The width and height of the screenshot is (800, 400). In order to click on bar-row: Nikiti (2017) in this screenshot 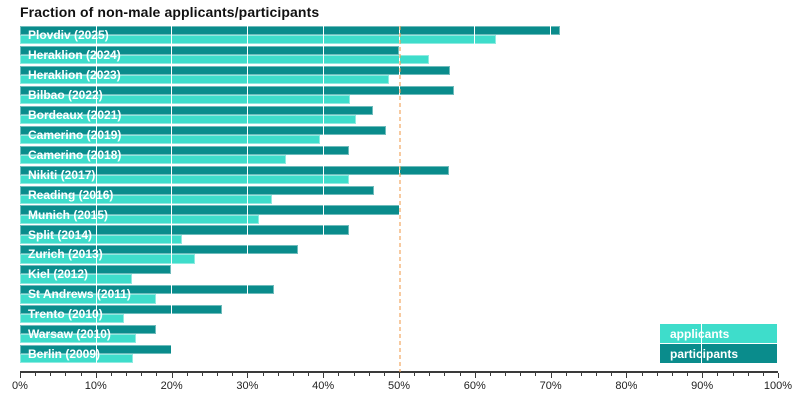, I will do `click(398, 175)`.